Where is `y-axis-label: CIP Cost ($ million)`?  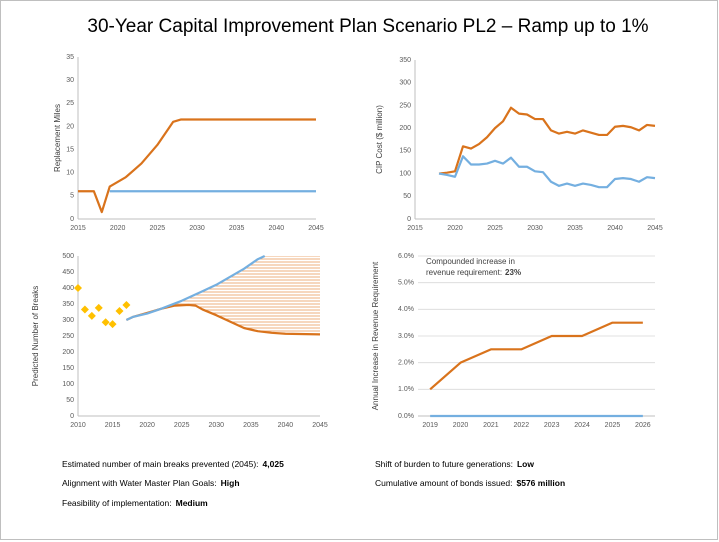 y-axis-label: CIP Cost ($ million) is located at coordinates (379, 139).